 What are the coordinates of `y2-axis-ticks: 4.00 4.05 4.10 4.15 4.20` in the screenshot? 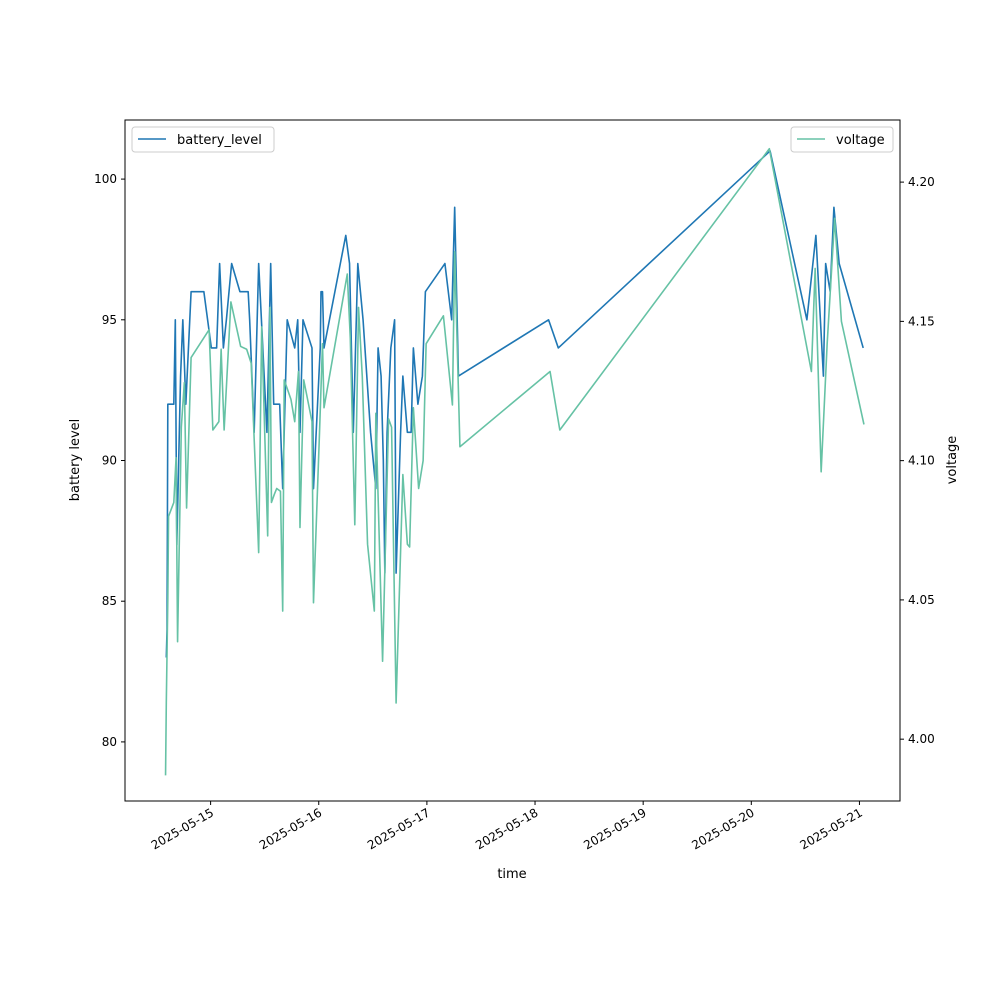 It's located at (917, 460).